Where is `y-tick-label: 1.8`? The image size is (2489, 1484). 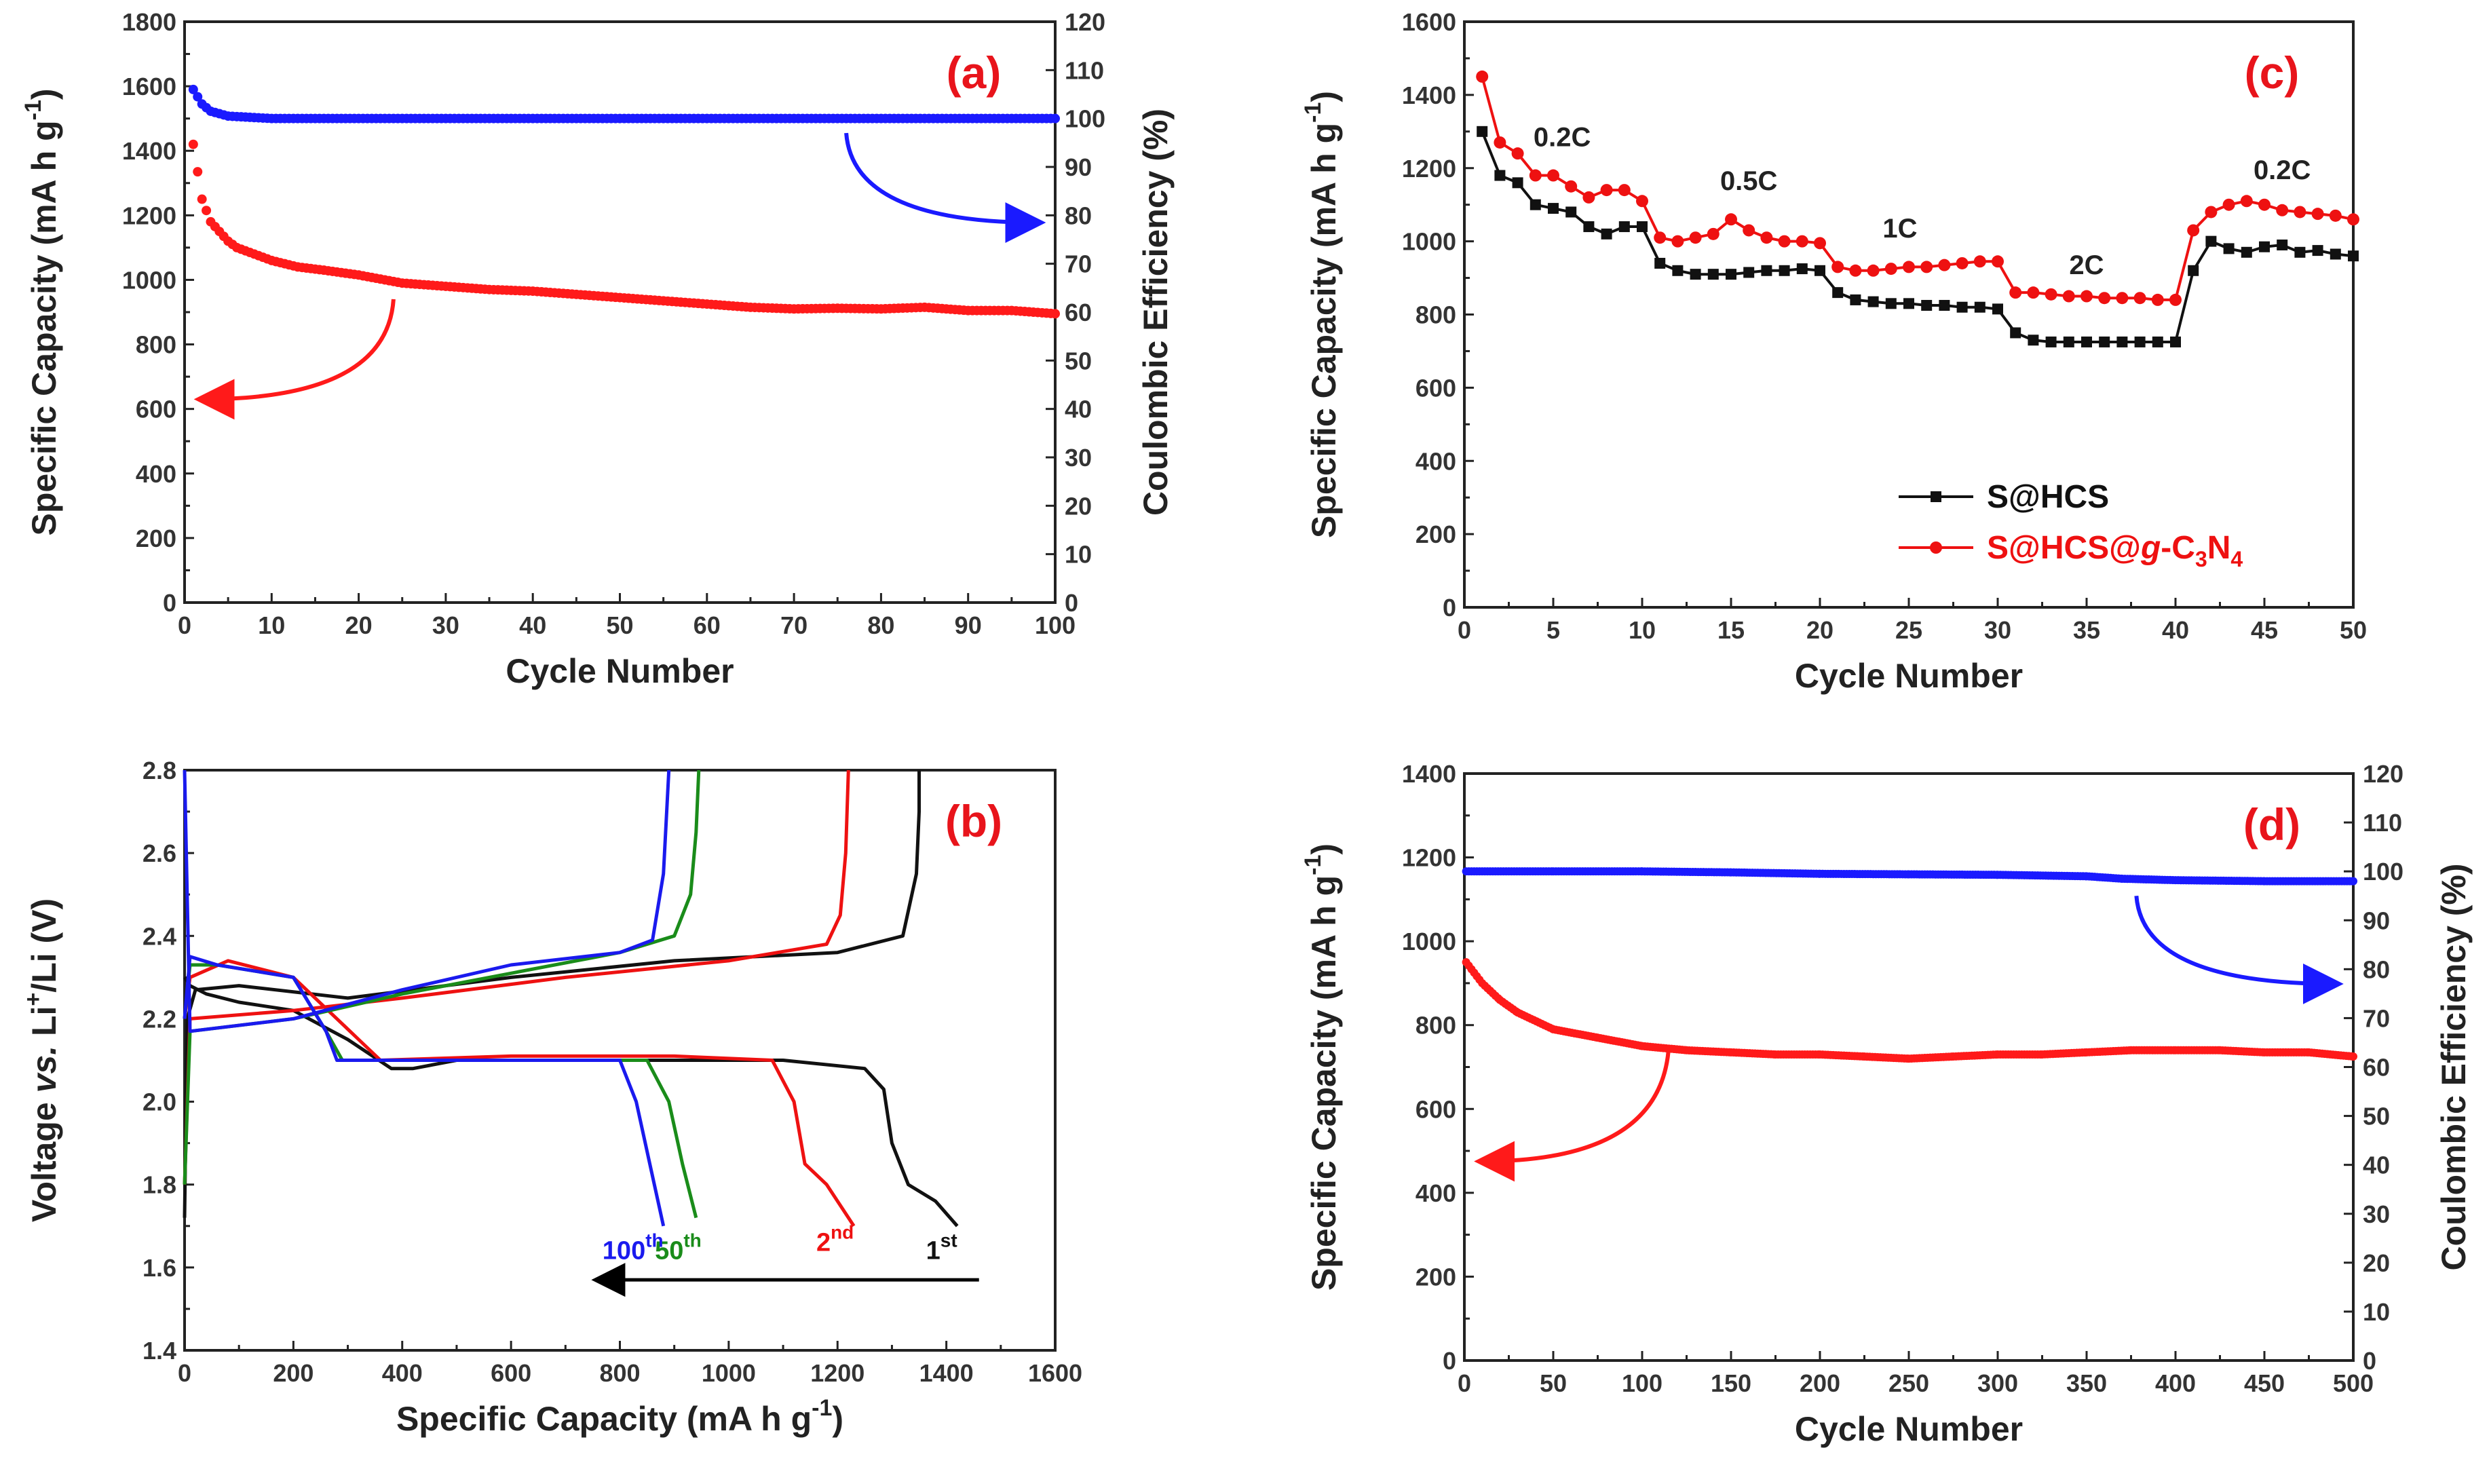 y-tick-label: 1.8 is located at coordinates (159, 1185).